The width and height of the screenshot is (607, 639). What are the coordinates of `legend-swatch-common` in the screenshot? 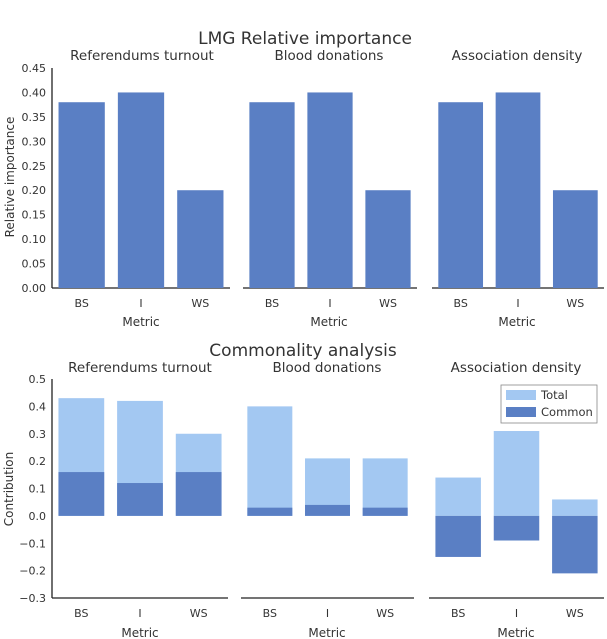 It's located at (521, 412).